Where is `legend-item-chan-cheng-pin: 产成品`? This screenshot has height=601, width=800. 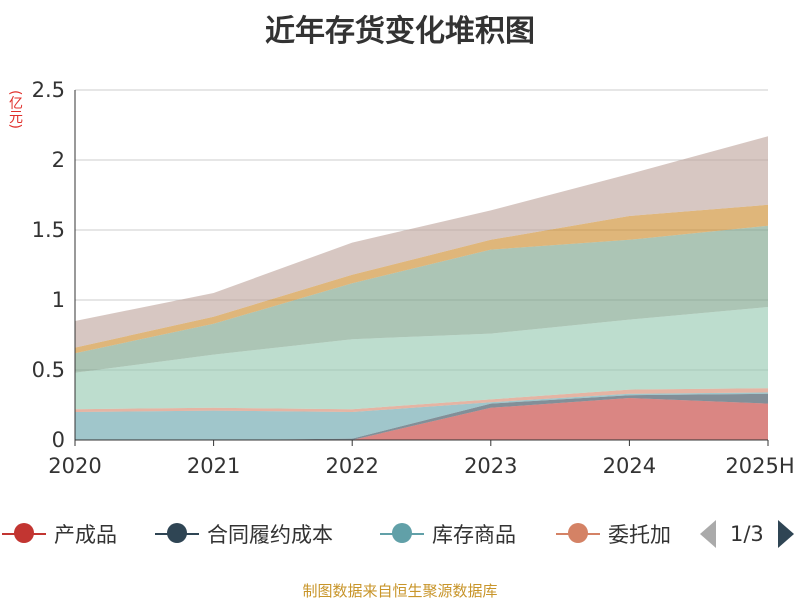
legend-item-chan-cheng-pin: 产成品 is located at coordinates (59, 534).